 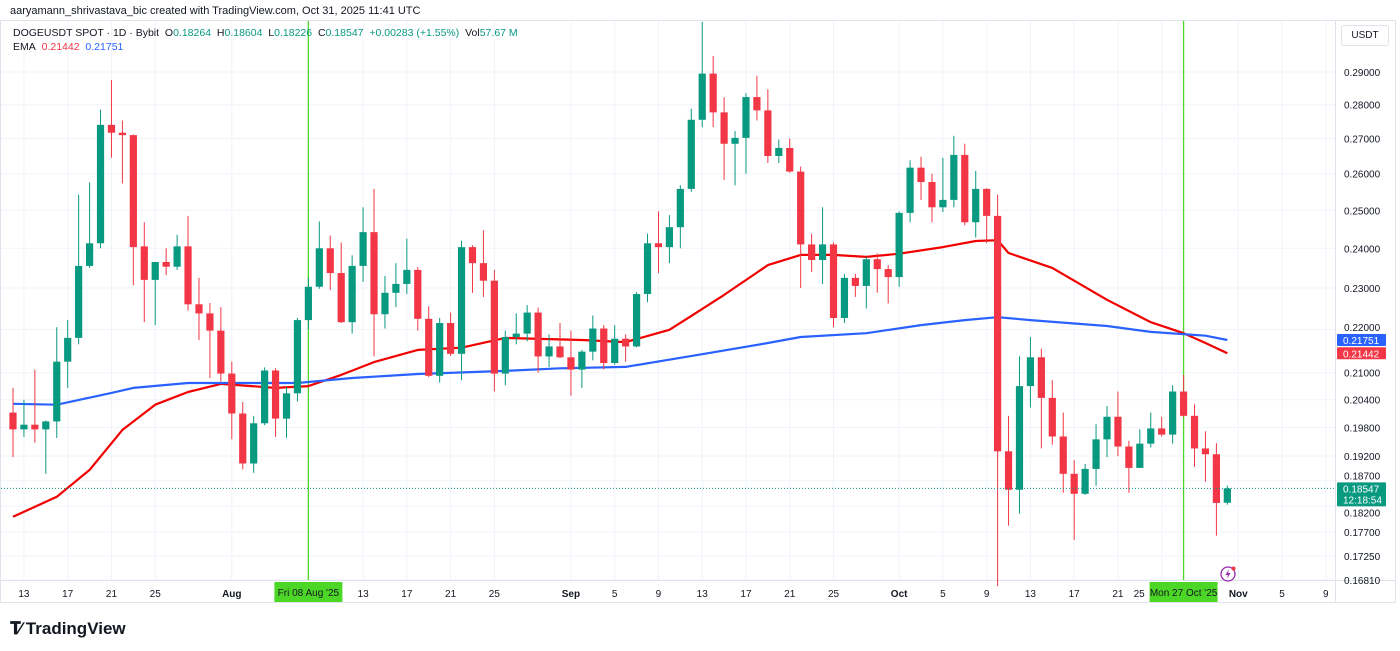 I want to click on ema-slow-line, so click(x=620, y=361).